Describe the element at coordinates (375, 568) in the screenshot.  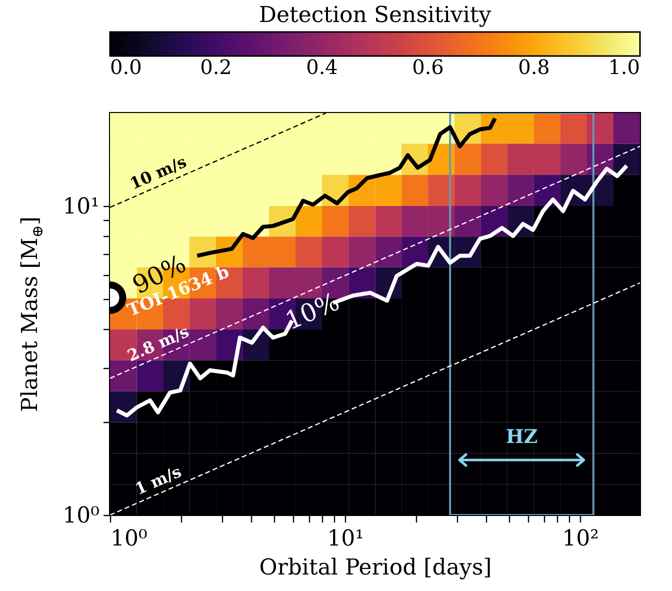
I see `x-axis-title: Orbital Period [days]` at that location.